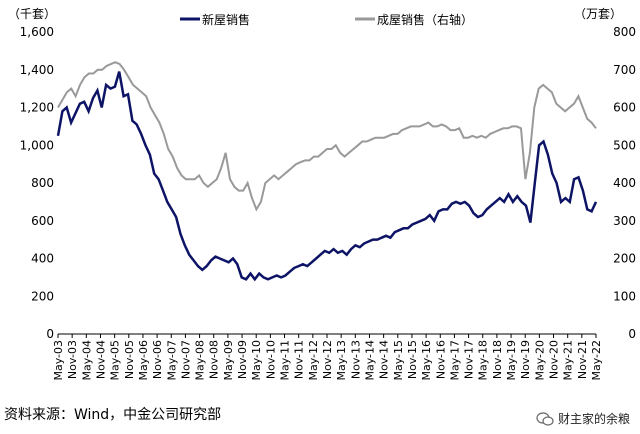 The image size is (640, 434). I want to click on x-tick-label: Nov-11, so click(299, 359).